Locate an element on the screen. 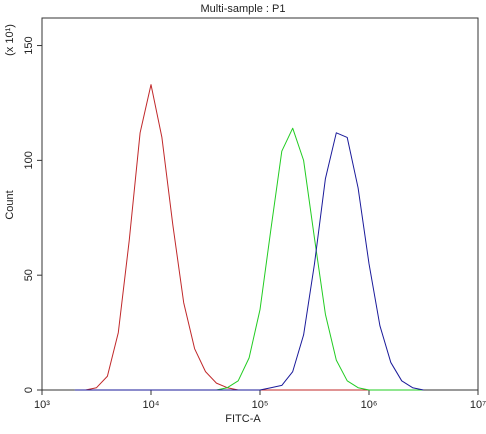 The height and width of the screenshot is (434, 486). y-tick-label: 0 is located at coordinates (29, 390).